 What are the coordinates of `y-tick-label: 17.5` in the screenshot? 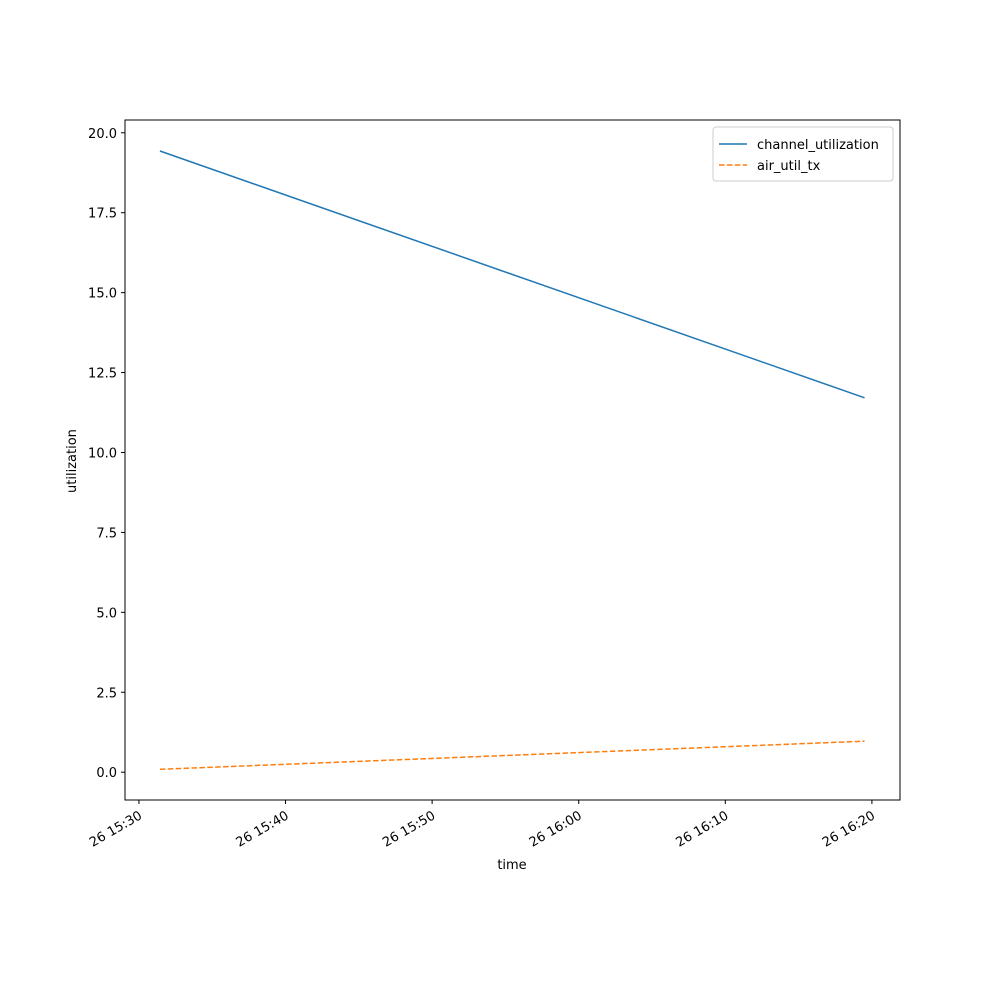 It's located at (102, 214).